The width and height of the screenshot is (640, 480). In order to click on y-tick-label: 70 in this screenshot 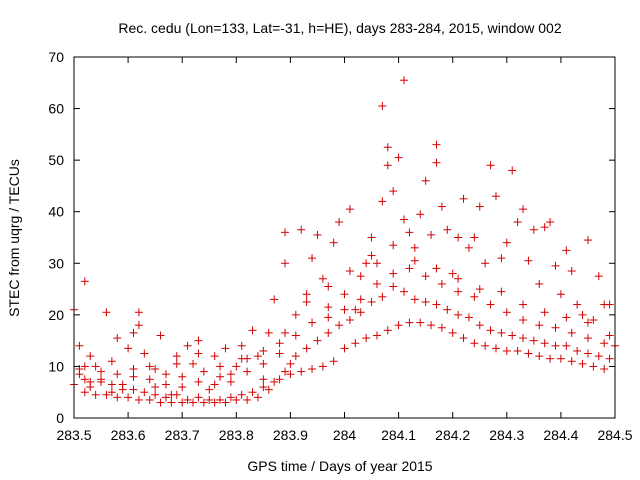, I will do `click(56, 57)`.